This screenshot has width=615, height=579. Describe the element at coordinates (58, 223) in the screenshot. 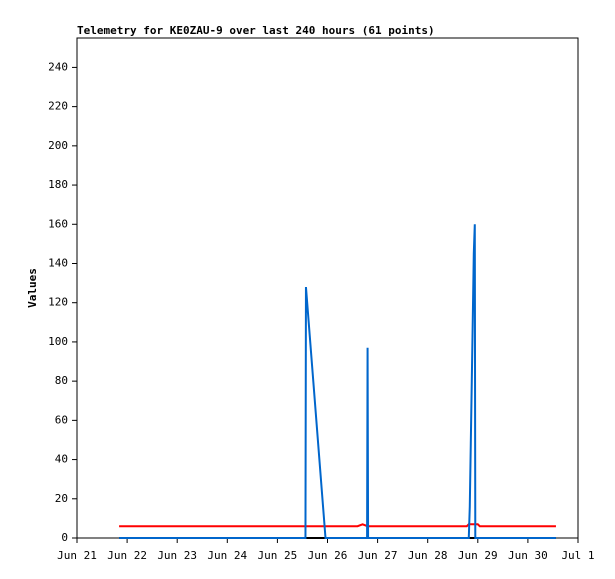

I see `y-tick-label: 160` at that location.